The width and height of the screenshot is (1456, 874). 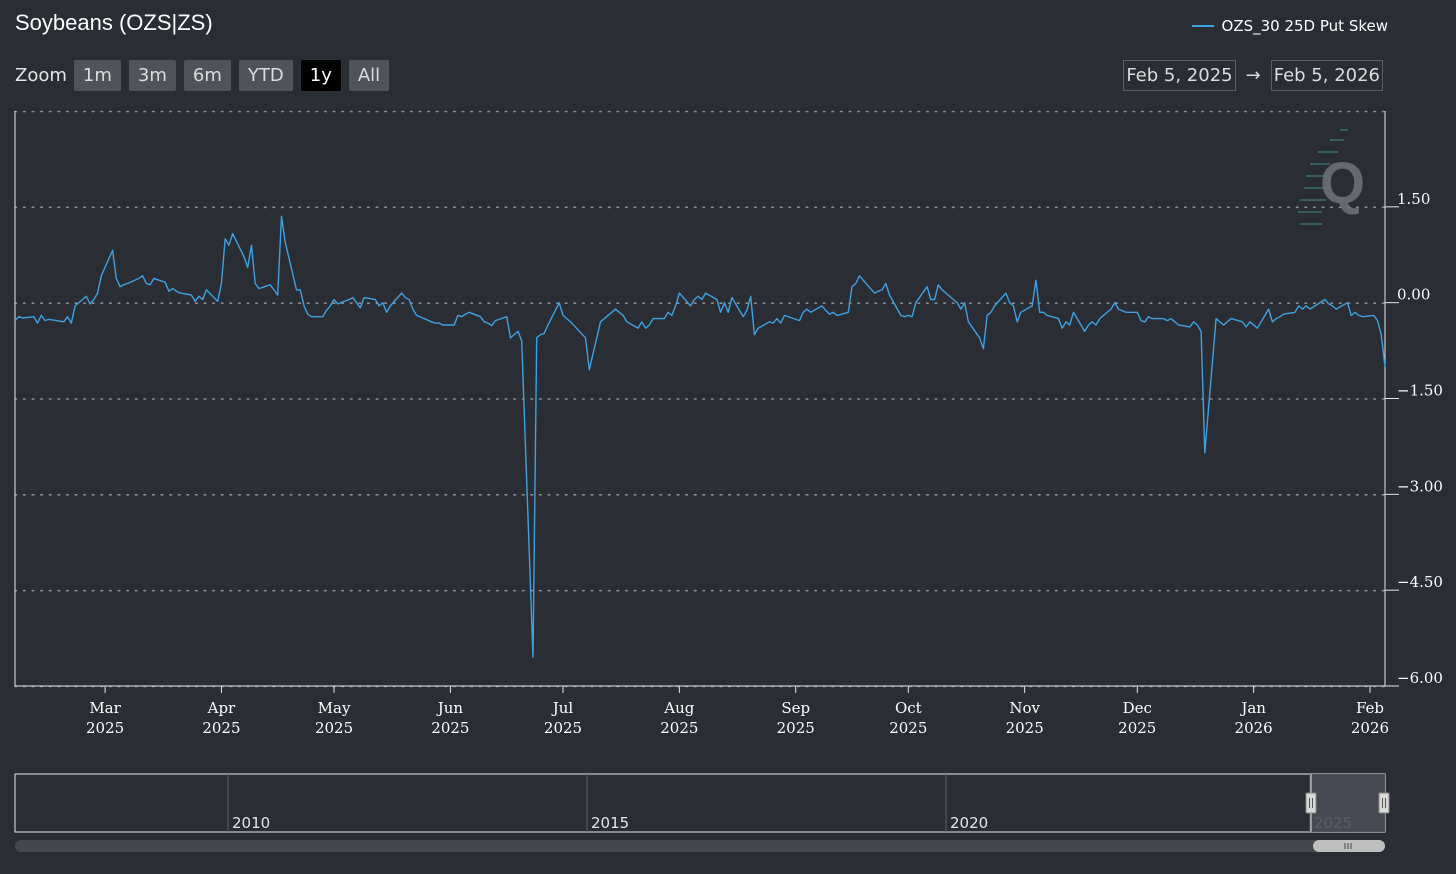 I want to click on svg-text: Q, so click(x=1342, y=183).